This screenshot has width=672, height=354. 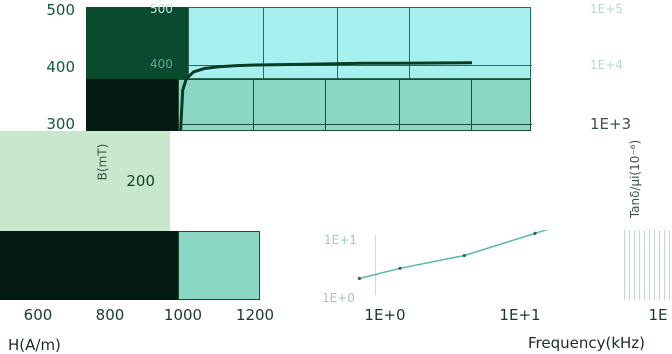 I want to click on ghost-tick: 400, so click(x=161, y=64).